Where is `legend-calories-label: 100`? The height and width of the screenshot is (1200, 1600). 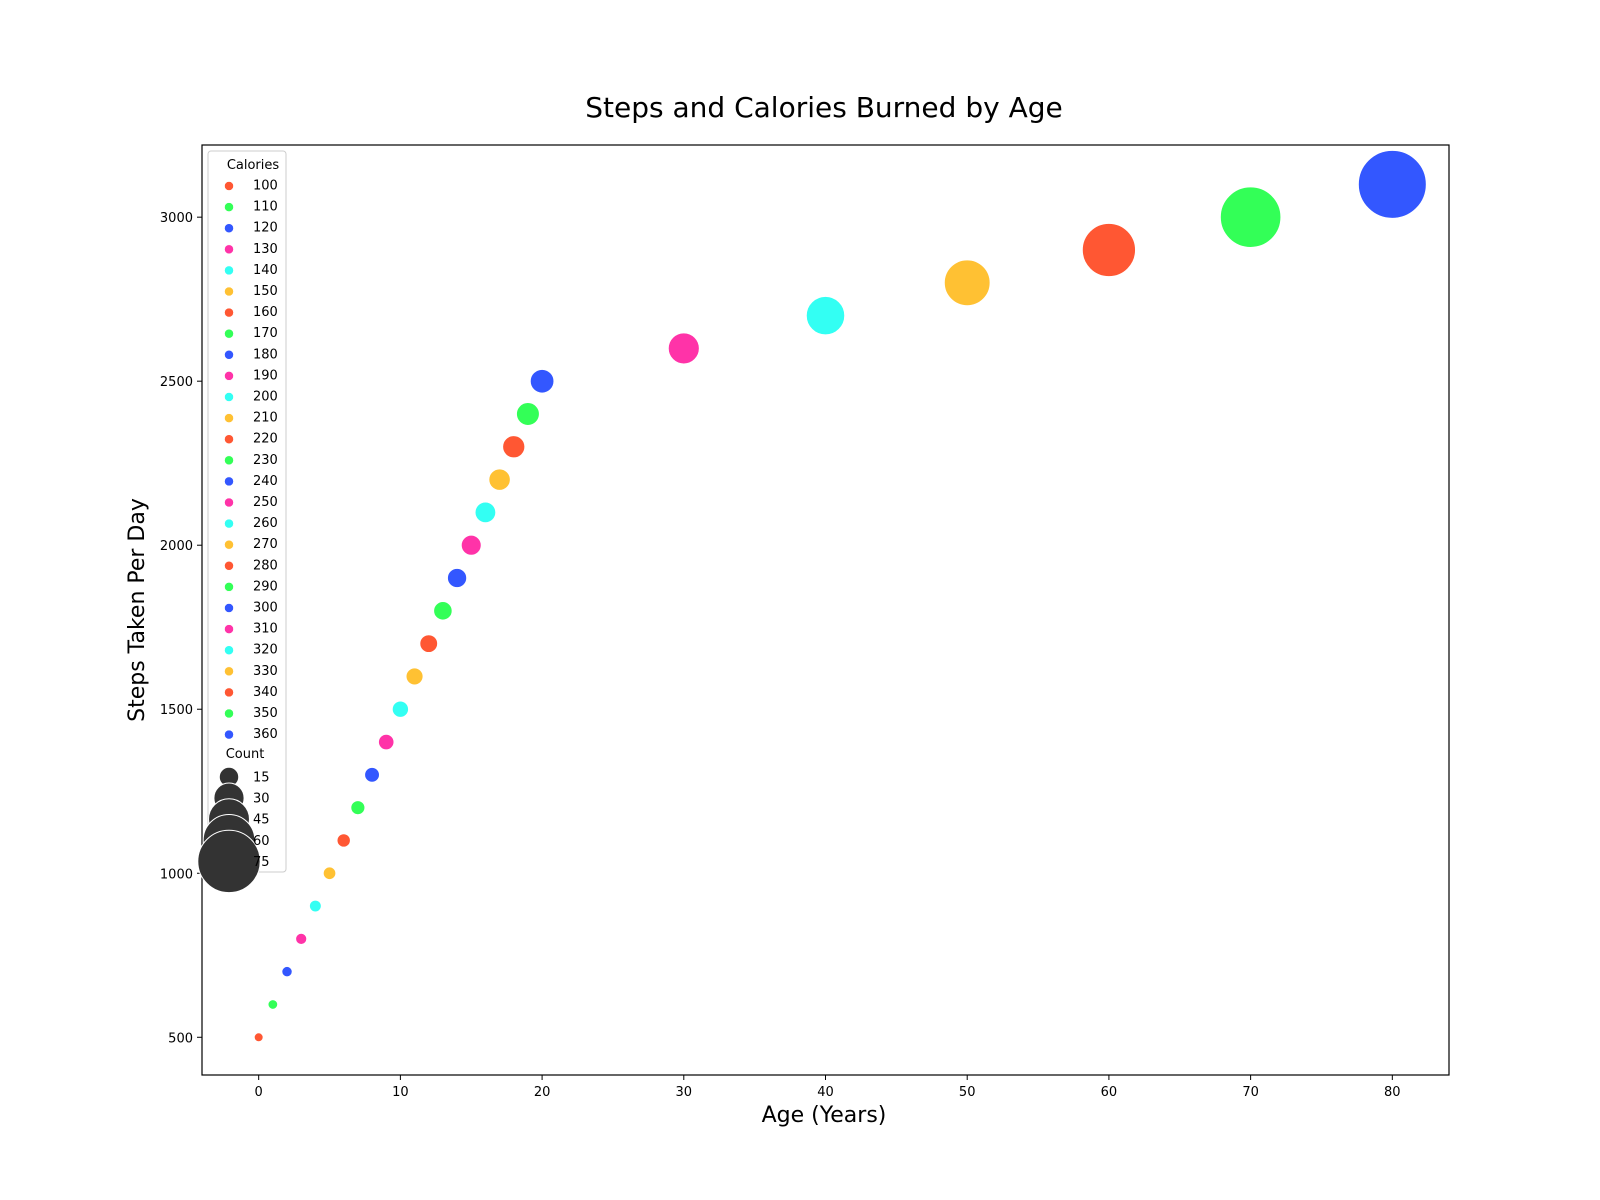 legend-calories-label: 100 is located at coordinates (265, 186).